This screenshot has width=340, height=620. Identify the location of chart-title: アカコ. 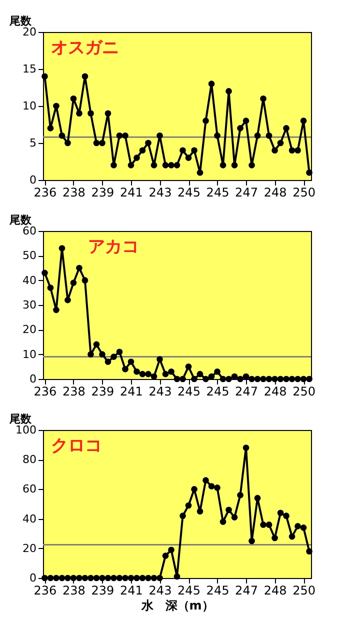
(113, 247).